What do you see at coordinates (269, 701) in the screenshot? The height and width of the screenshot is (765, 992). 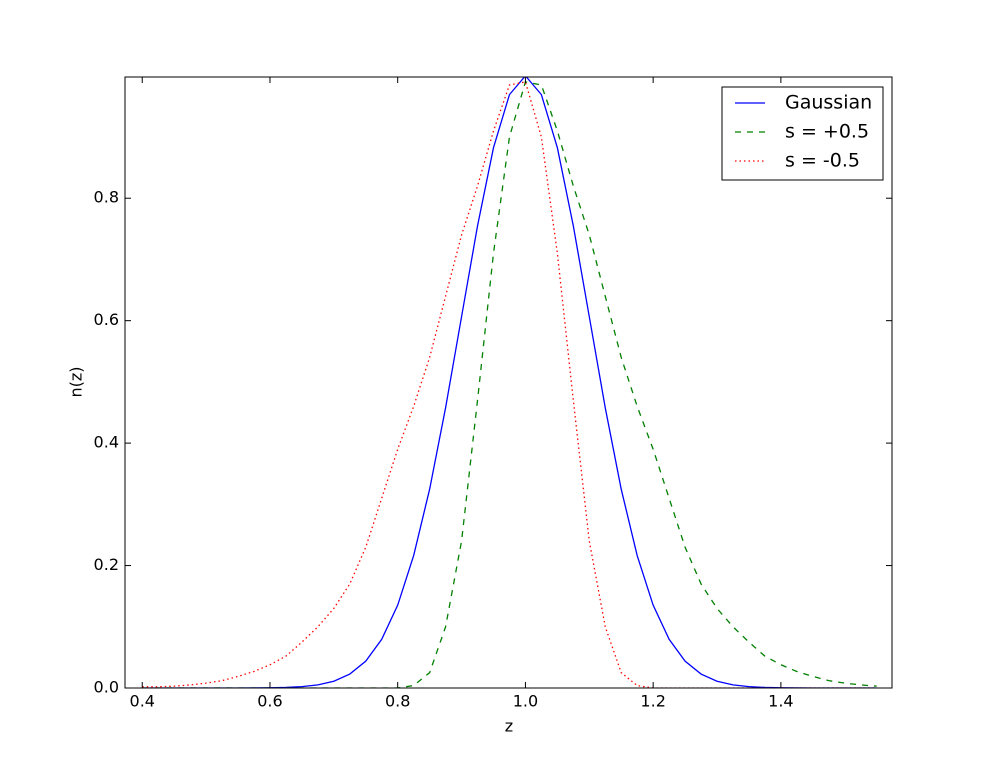 I see `x-tick-label: 0.6` at bounding box center [269, 701].